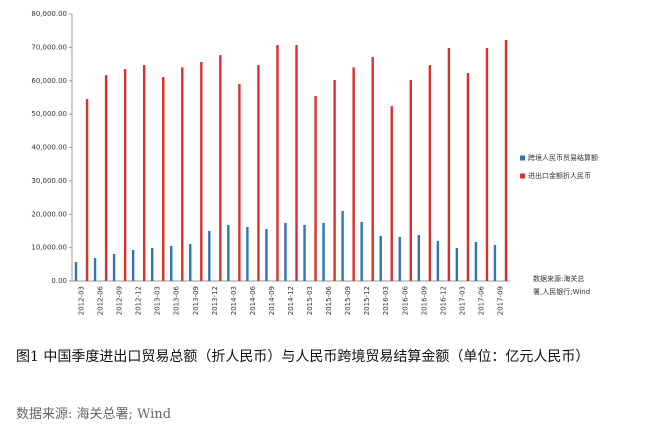  What do you see at coordinates (196, 300) in the screenshot?
I see `x-tick-label: 2013-09` at bounding box center [196, 300].